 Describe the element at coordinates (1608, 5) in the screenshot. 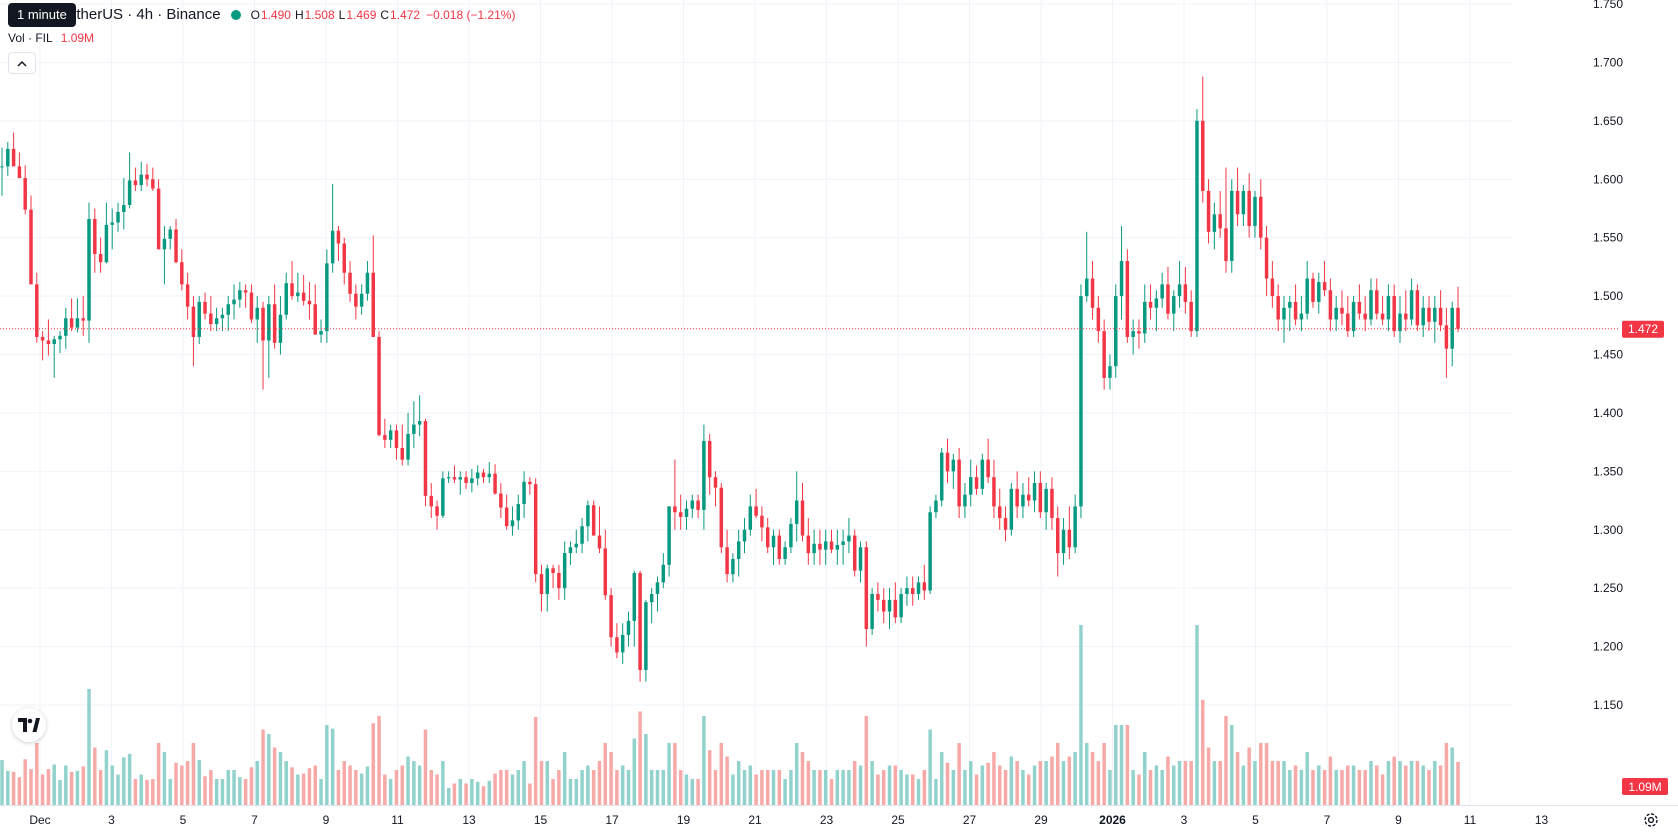

I see `price-axis-tick: 1.750` at that location.